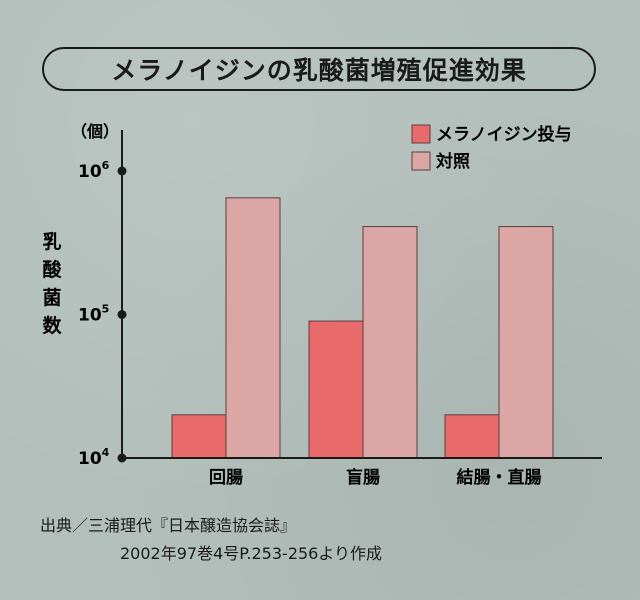 Image resolution: width=640 pixels, height=600 pixels. Describe the element at coordinates (51, 297) in the screenshot. I see `y-axis-label-char: 菌` at that location.